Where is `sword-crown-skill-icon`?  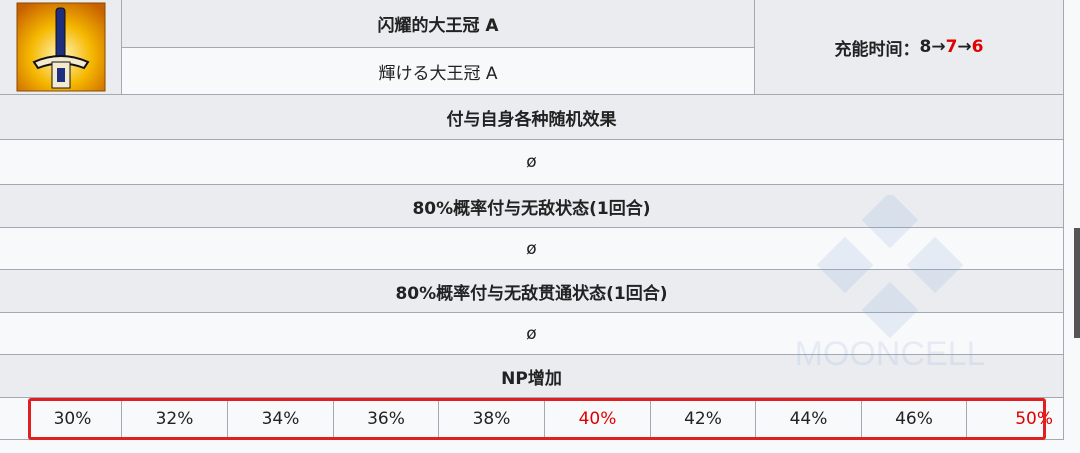 sword-crown-skill-icon is located at coordinates (60, 47).